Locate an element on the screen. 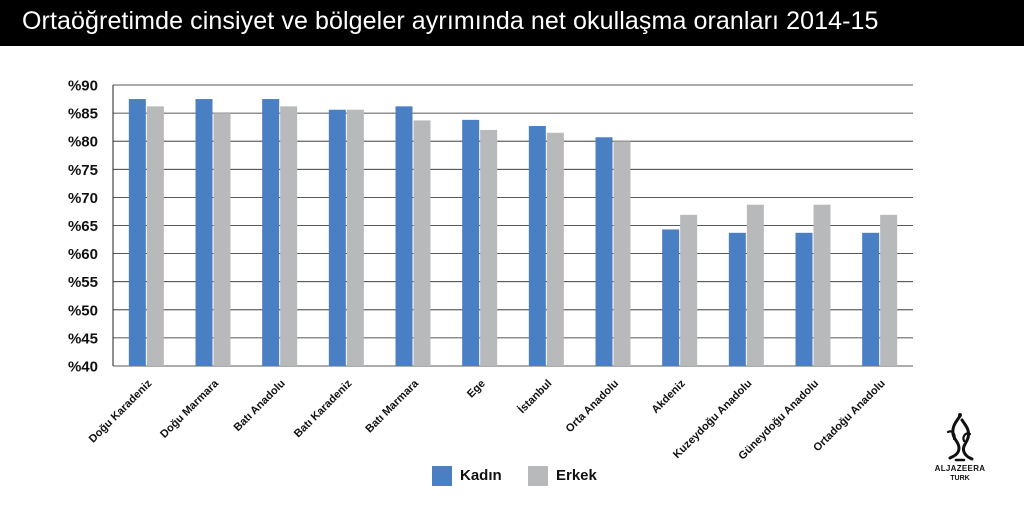 The image size is (1024, 512). x-category-label: Orta Anadolu is located at coordinates (592, 406).